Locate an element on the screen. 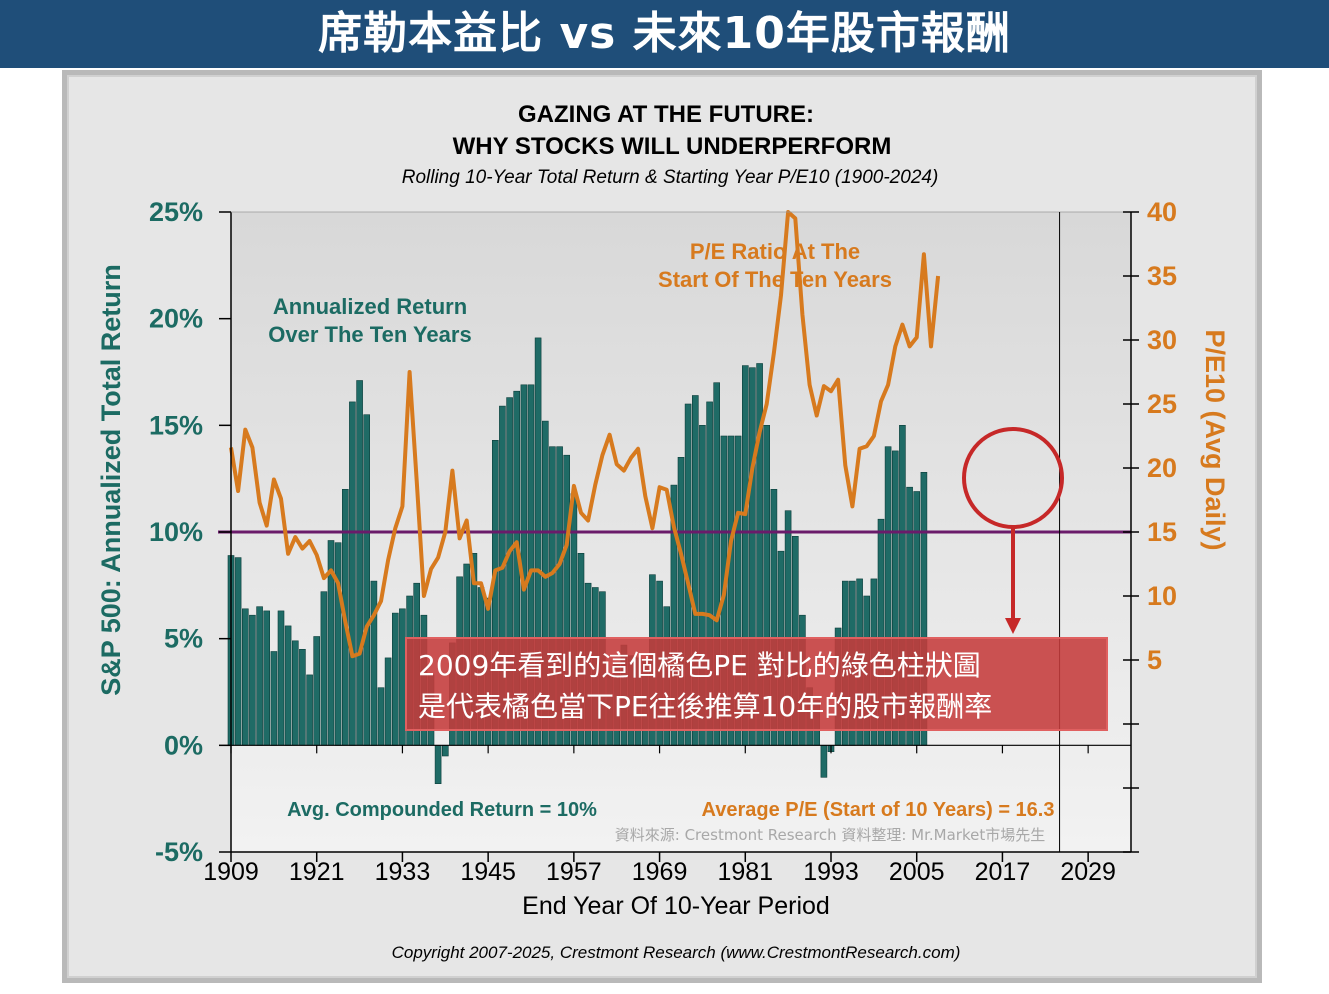  y-left-tick-label: 5% is located at coordinates (183, 639).